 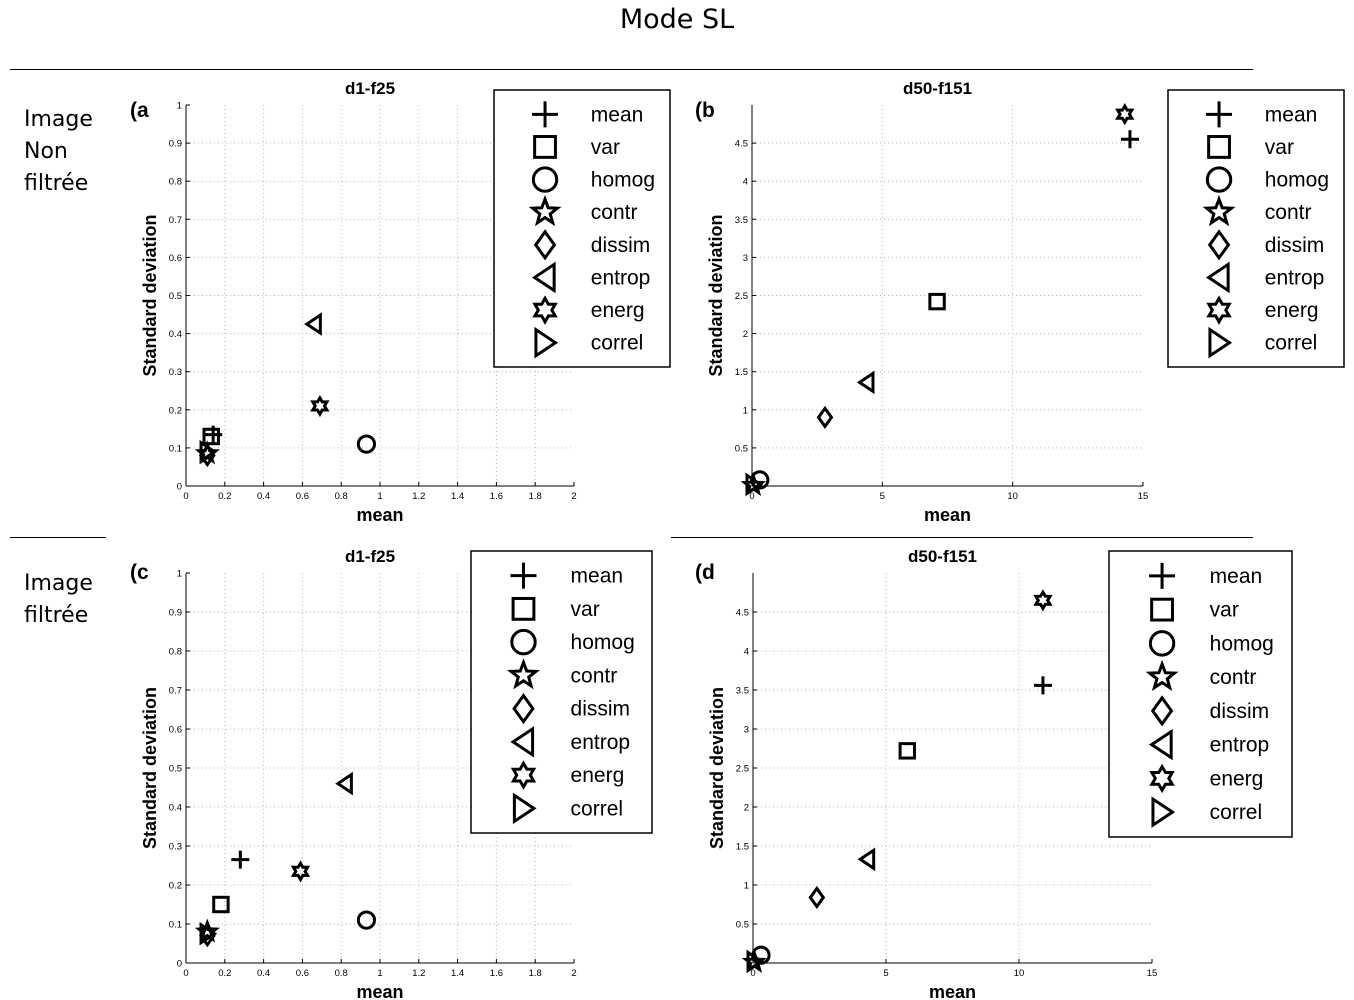 I want to click on y-tick-label: 2, so click(x=745, y=334).